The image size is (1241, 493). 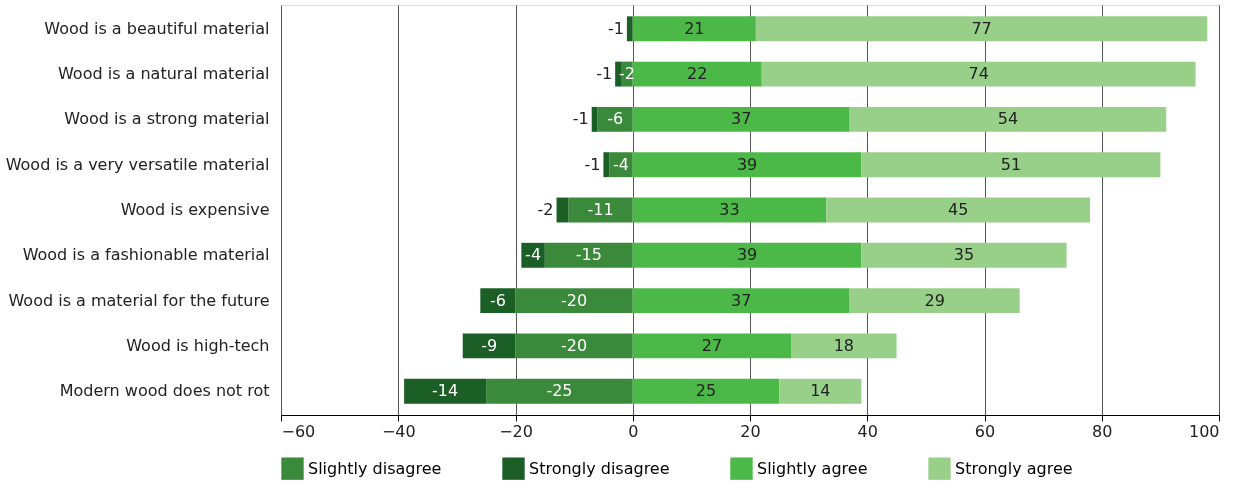 I want to click on y-tick-label: Wood is a material for the future, so click(x=139, y=300).